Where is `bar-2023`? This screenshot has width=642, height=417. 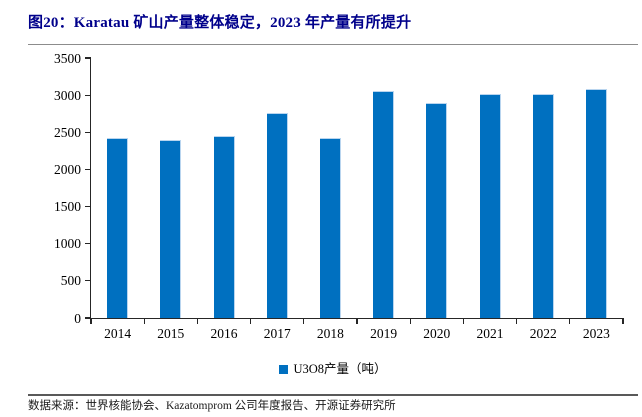 bar-2023 is located at coordinates (596, 203).